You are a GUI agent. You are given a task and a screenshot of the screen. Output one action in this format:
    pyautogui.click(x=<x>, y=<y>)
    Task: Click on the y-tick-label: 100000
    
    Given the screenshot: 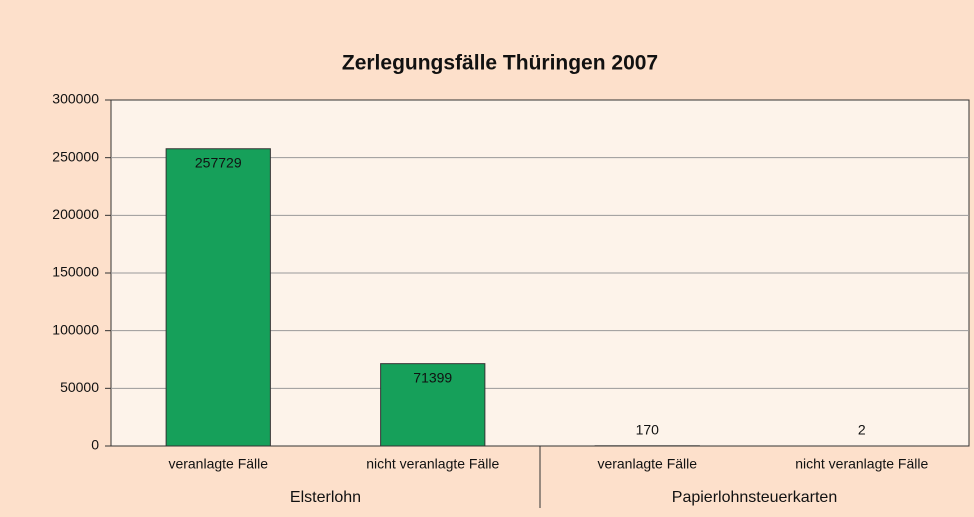 What is the action you would take?
    pyautogui.click(x=75, y=329)
    